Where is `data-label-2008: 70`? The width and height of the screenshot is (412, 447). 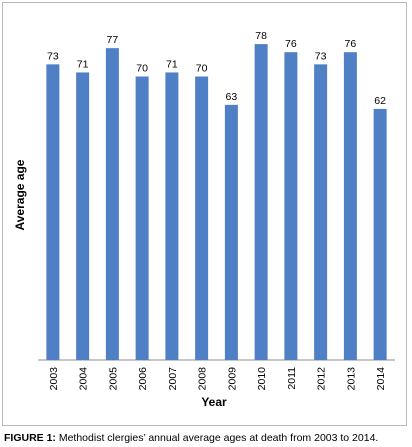
data-label-2008: 70 is located at coordinates (202, 69).